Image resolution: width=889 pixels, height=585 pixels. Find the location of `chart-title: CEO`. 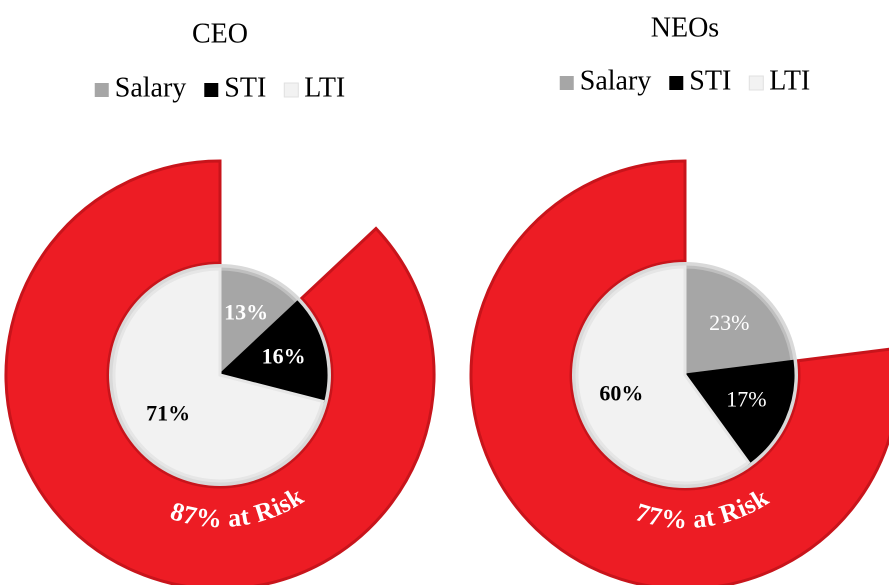

chart-title: CEO is located at coordinates (220, 33).